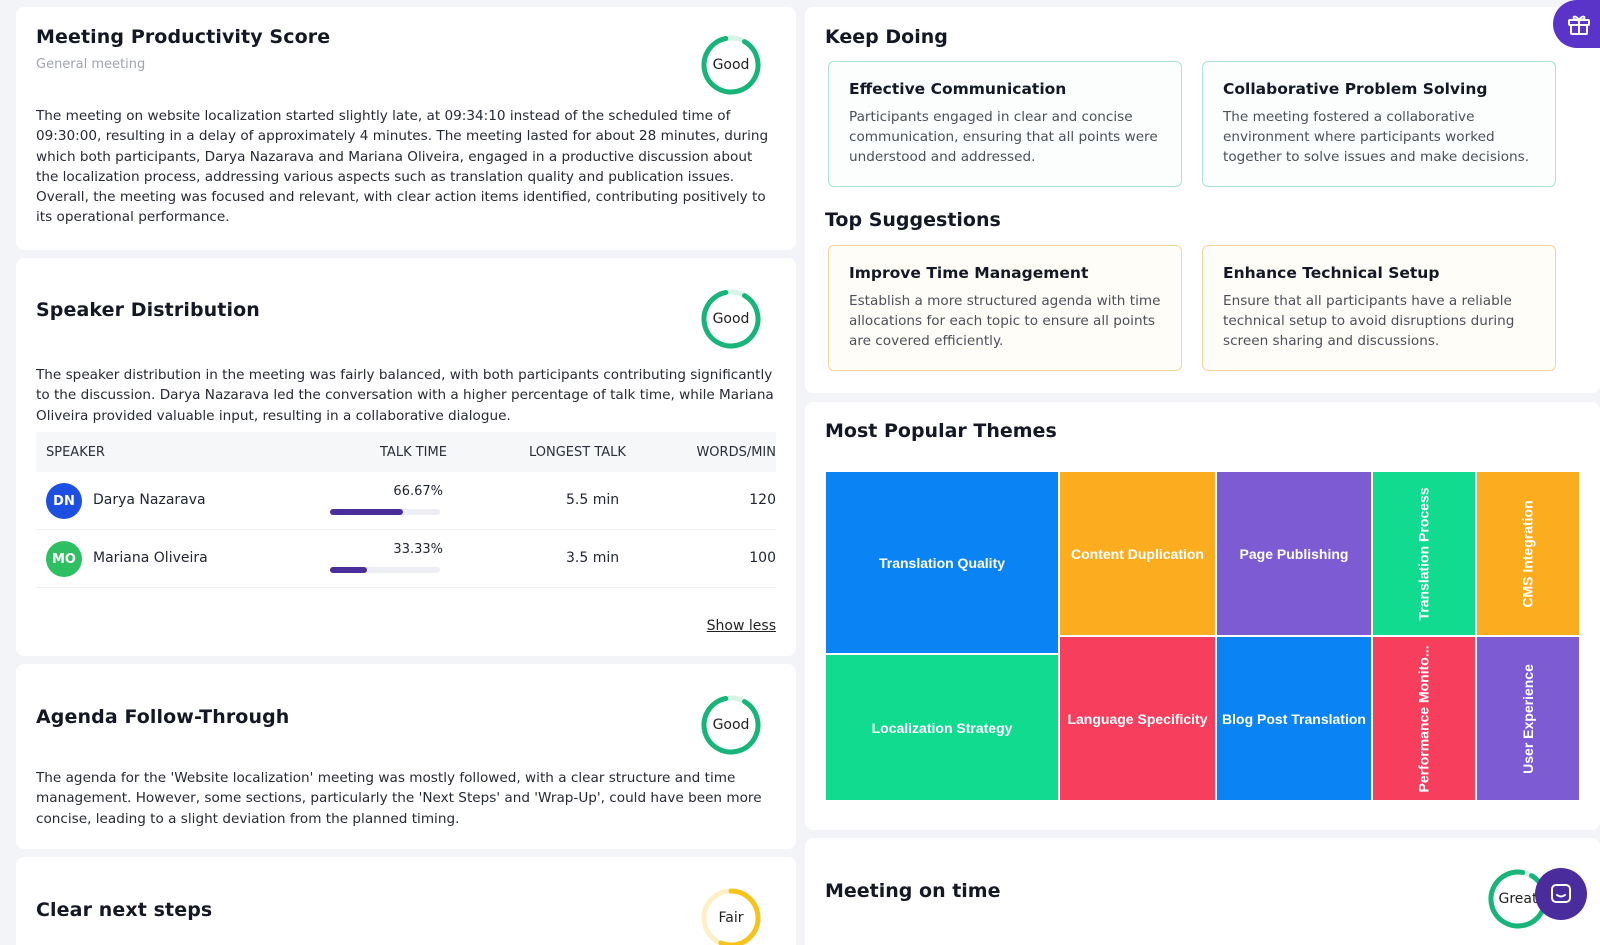  What do you see at coordinates (183, 37) in the screenshot?
I see `productivity-title: Meeting Productivity Score` at bounding box center [183, 37].